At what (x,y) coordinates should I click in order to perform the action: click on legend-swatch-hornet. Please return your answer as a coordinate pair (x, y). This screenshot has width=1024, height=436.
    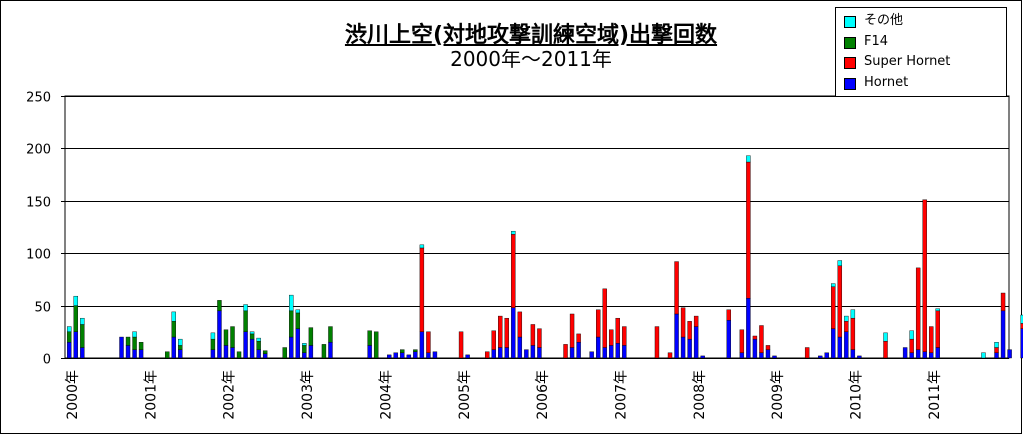
    Looking at the image, I should click on (850, 83).